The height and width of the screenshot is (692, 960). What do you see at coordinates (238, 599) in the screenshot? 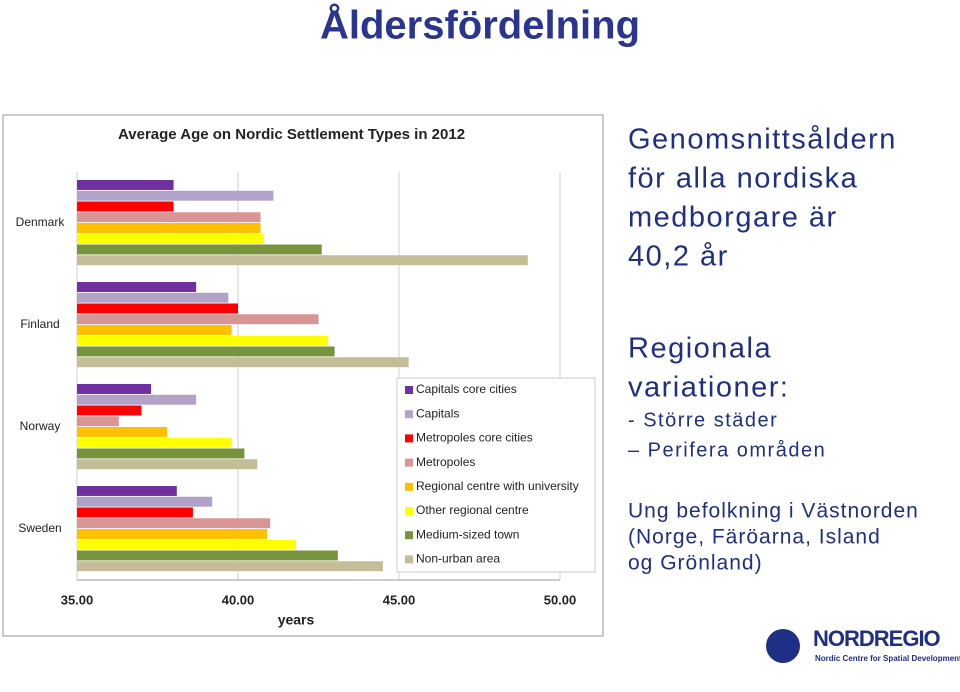
I see `x-tick-label: 40.00` at bounding box center [238, 599].